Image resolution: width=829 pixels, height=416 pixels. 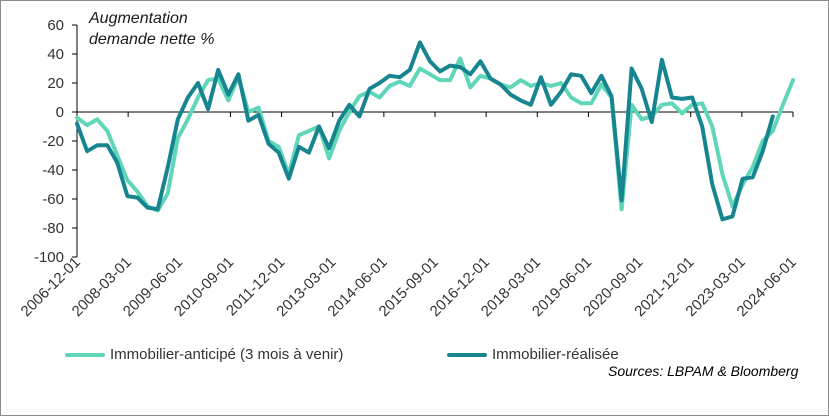 I want to click on y-tick-label: 0, so click(x=60, y=112).